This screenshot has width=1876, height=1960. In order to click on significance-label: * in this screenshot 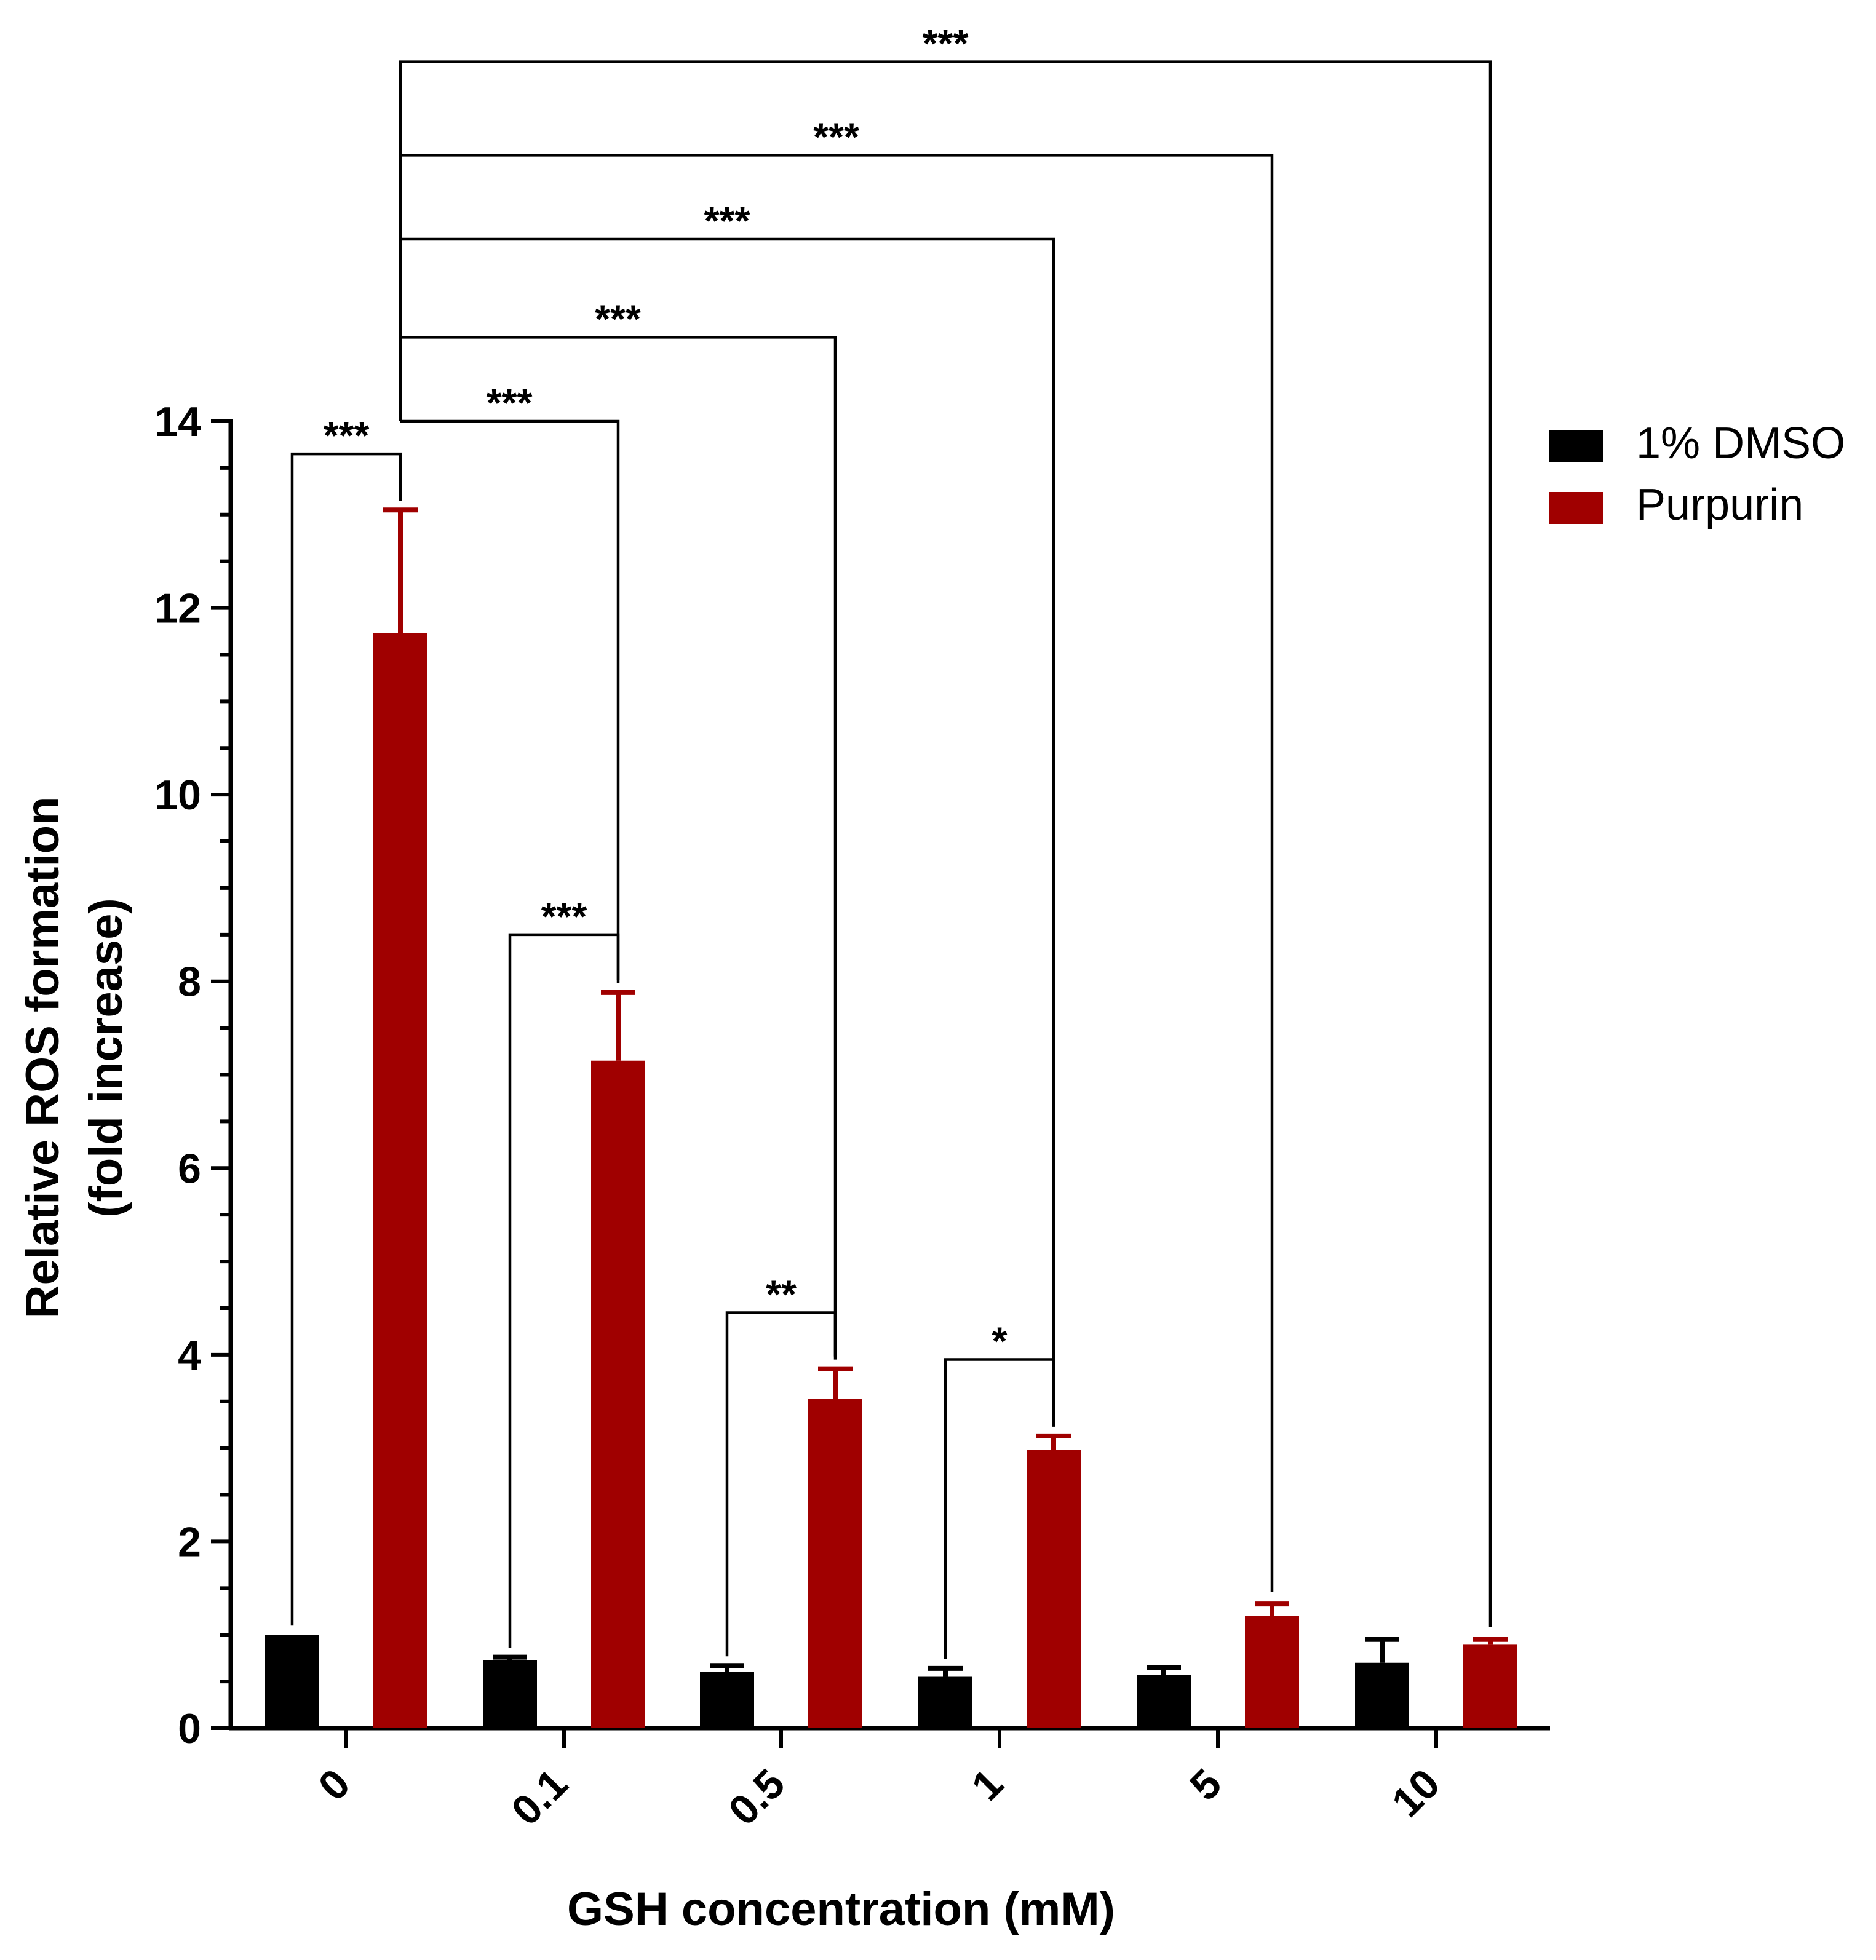, I will do `click(1000, 1341)`.